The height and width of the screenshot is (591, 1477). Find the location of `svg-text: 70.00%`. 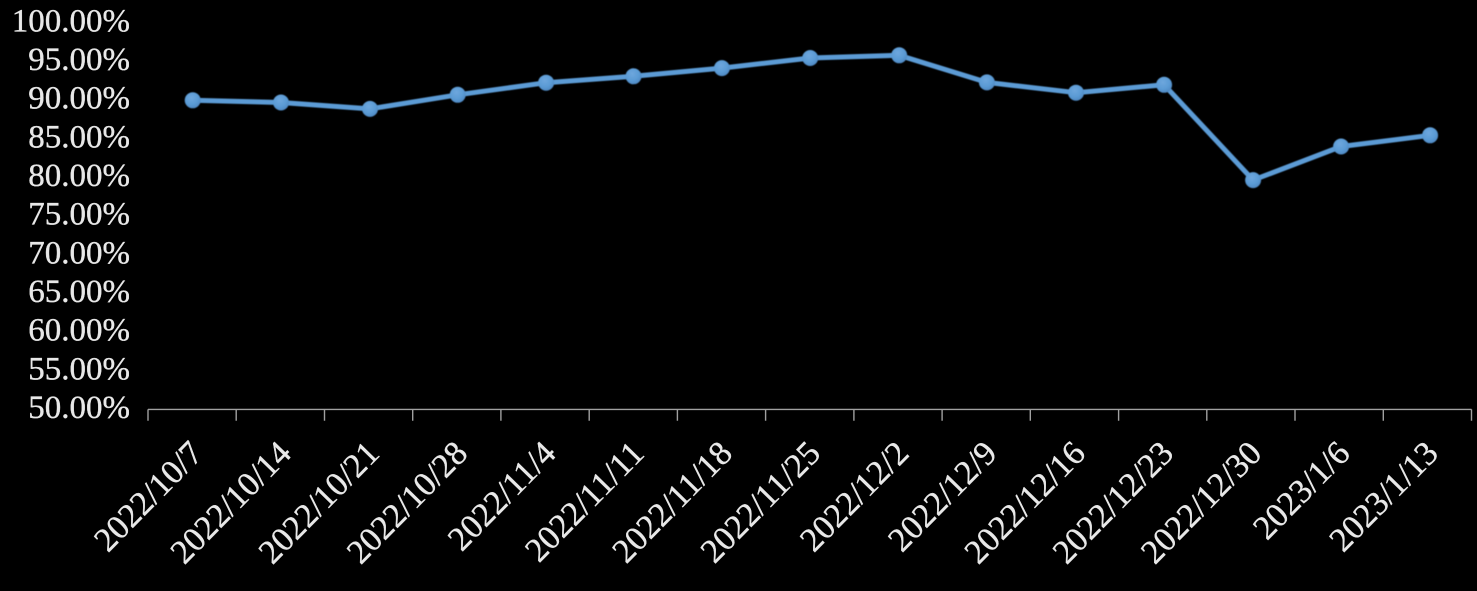

svg-text: 70.00% is located at coordinates (79, 253).